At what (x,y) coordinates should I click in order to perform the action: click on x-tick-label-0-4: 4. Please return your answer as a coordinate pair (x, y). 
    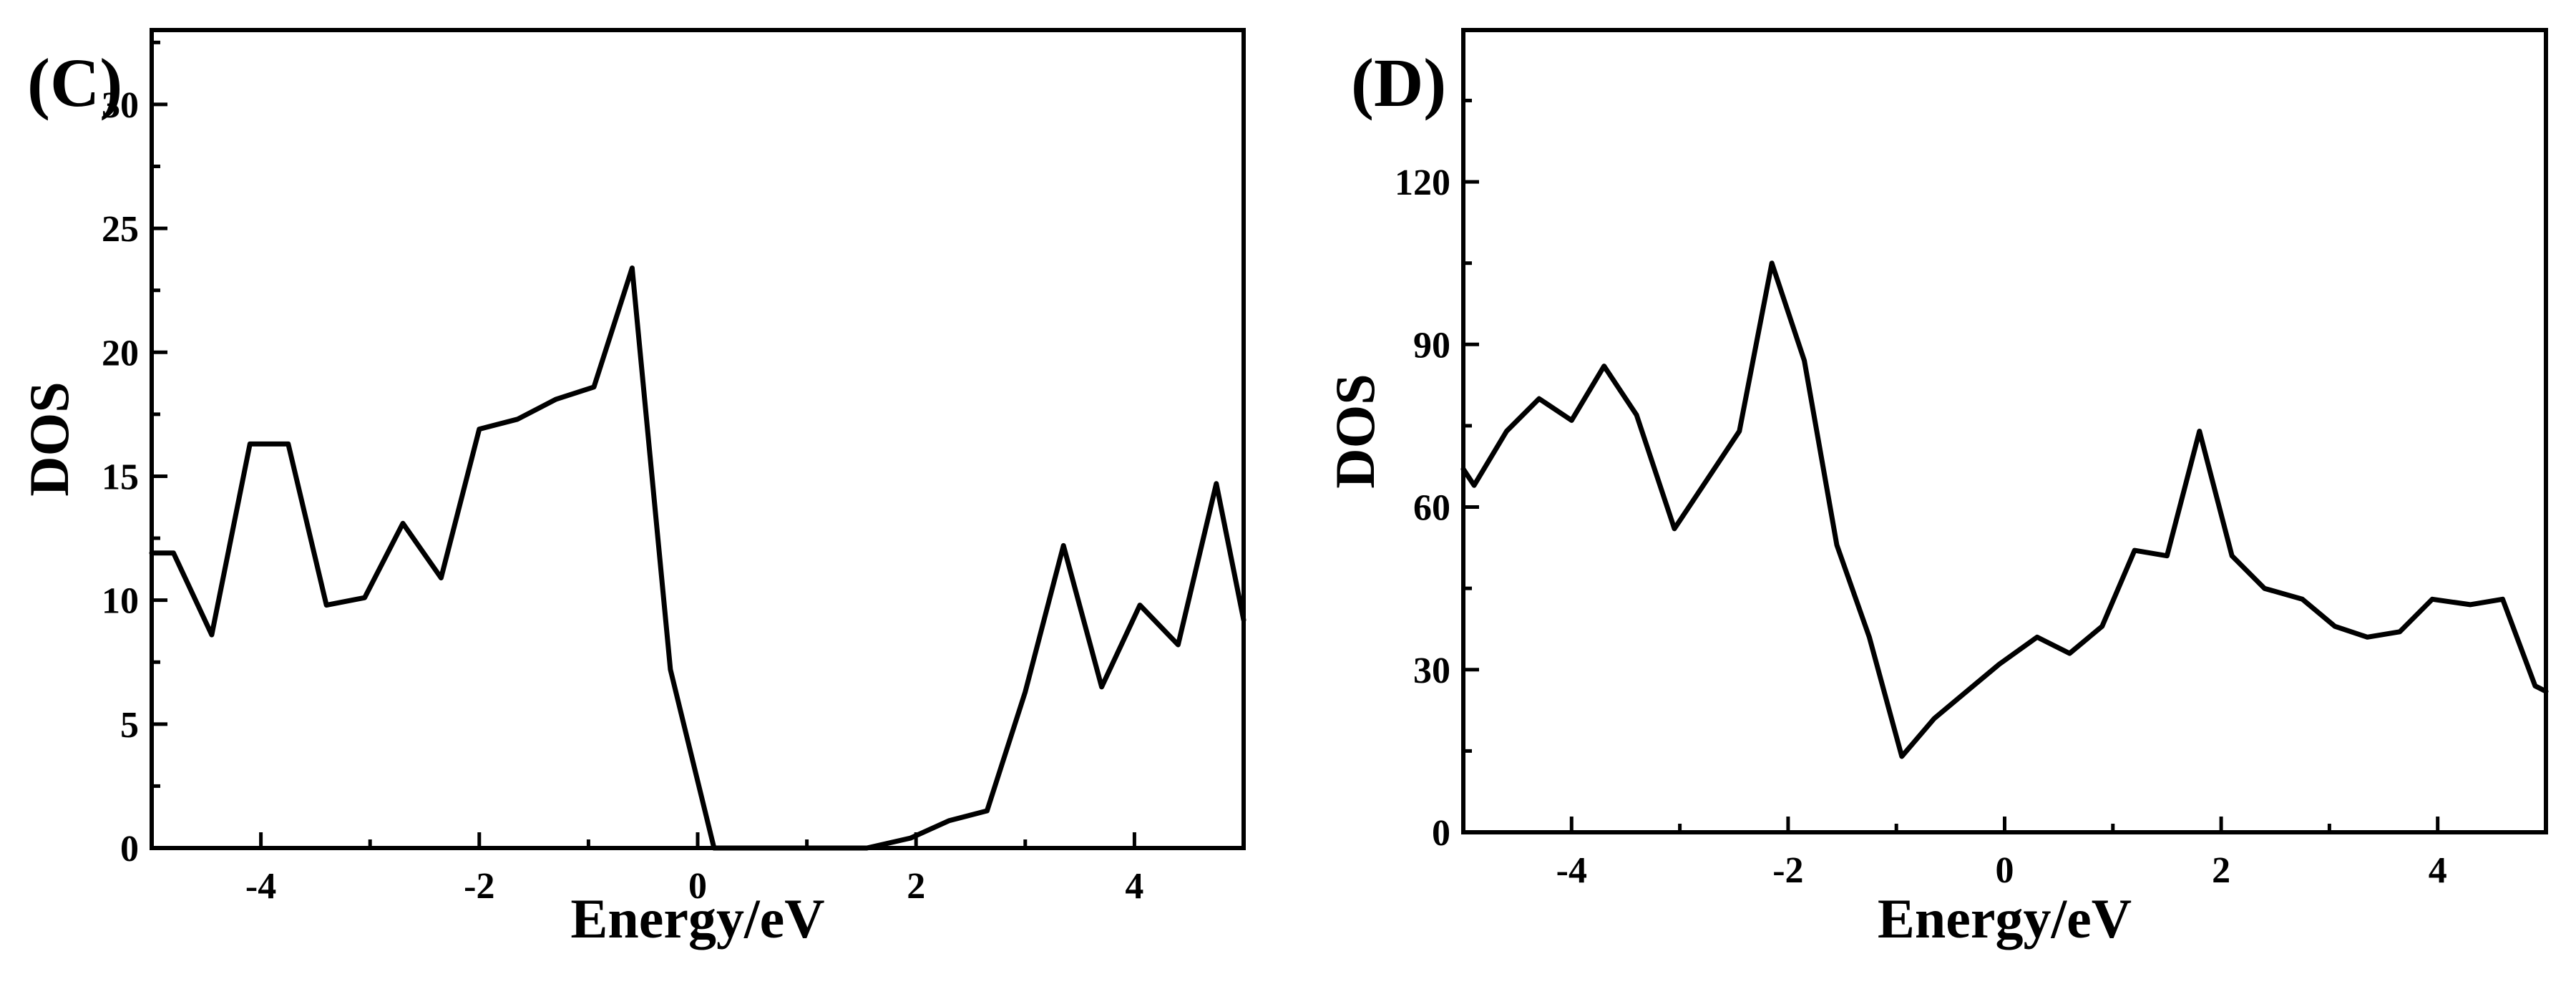
    Looking at the image, I should click on (1134, 886).